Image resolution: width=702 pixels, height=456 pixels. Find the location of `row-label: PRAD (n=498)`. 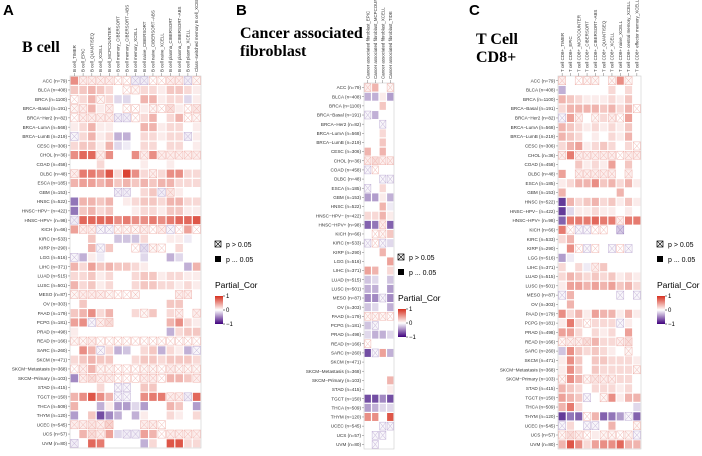

row-label: PRAD (n=498) is located at coordinates (346, 334).